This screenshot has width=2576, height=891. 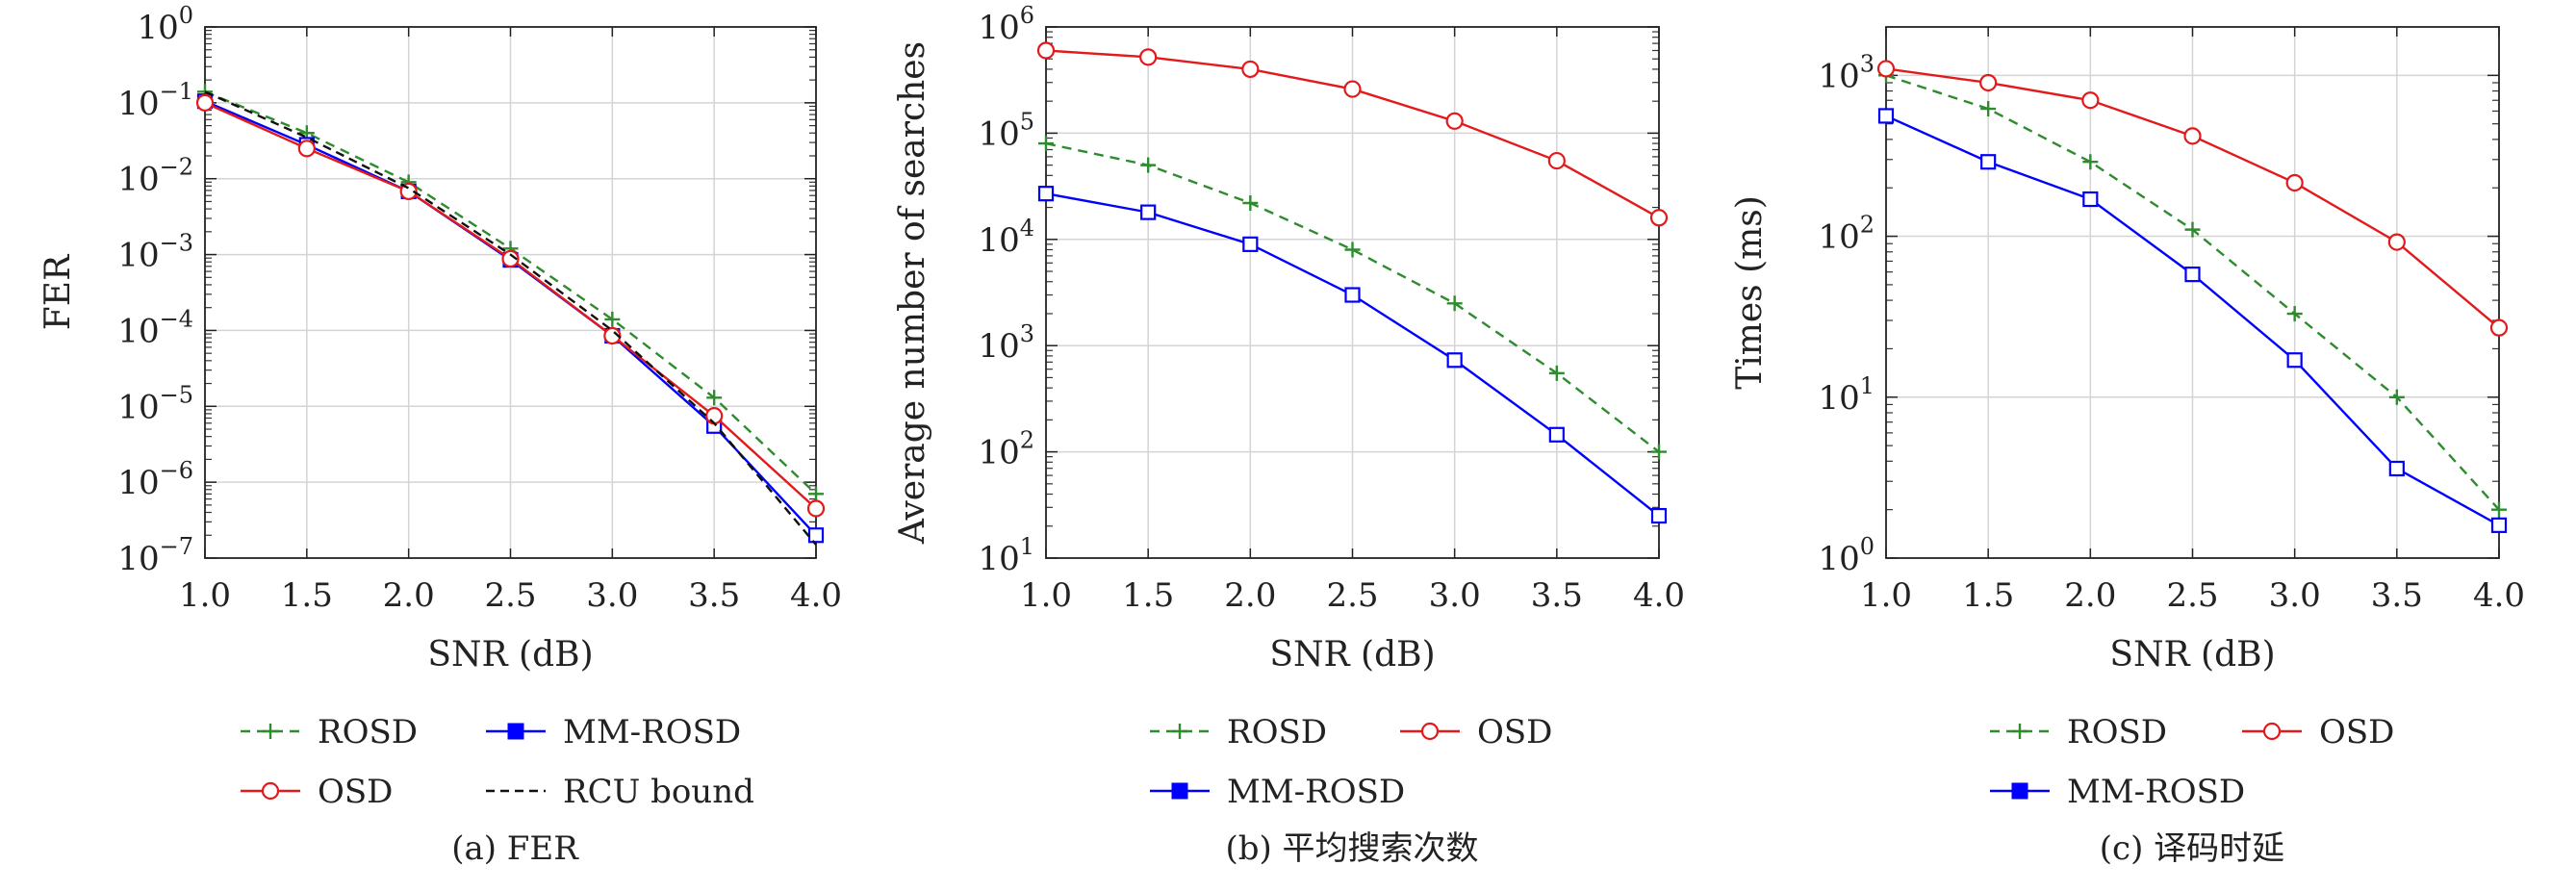 I want to click on y-tick-label: 10³, so click(x=1846, y=72).